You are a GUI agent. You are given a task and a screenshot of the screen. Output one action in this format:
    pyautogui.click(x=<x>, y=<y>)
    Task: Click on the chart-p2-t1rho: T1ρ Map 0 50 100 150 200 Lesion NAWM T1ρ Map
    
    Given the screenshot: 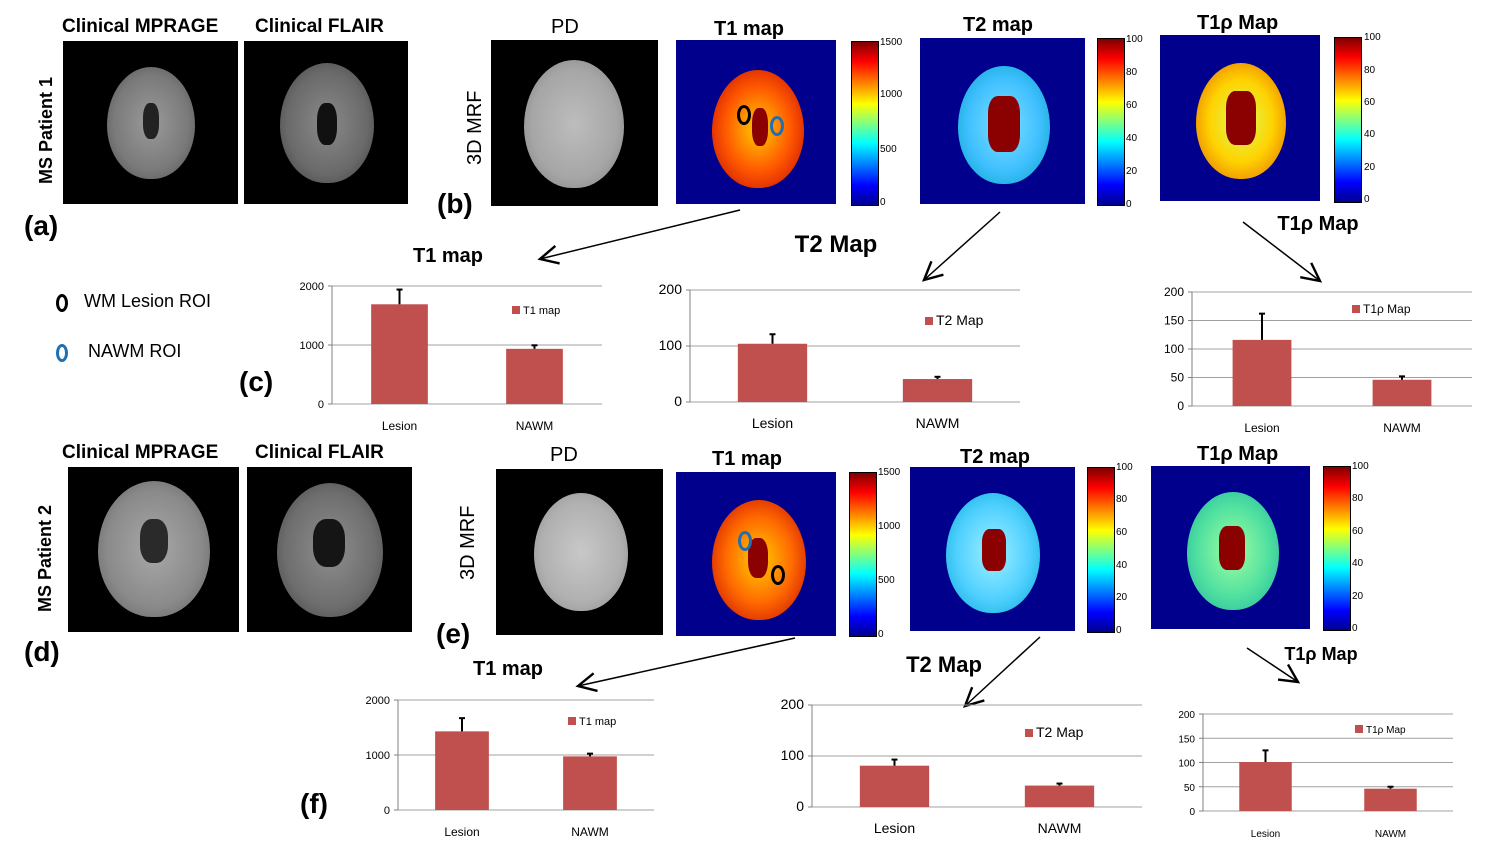 What is the action you would take?
    pyautogui.click(x=1315, y=741)
    